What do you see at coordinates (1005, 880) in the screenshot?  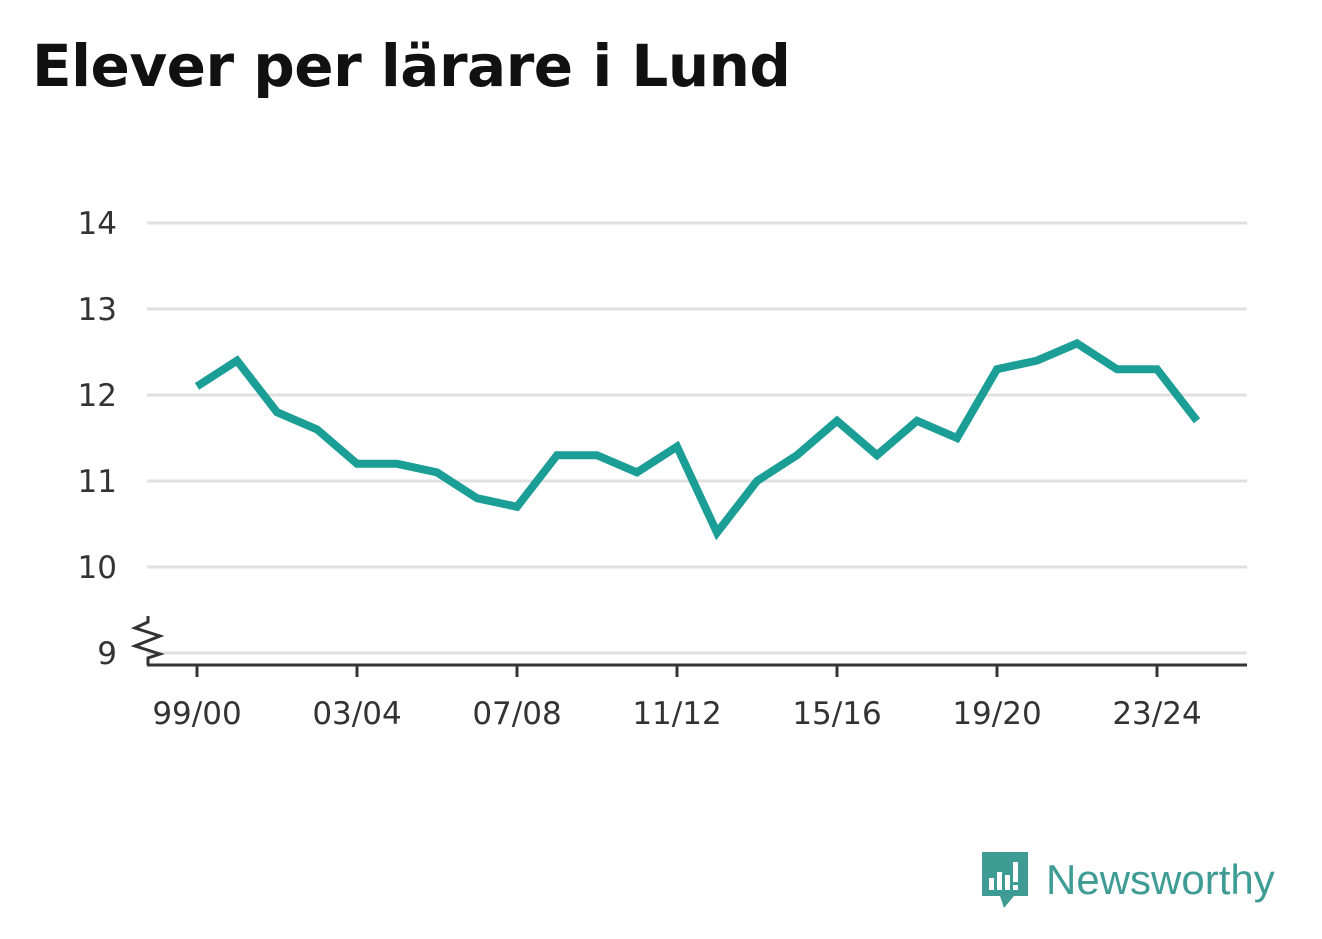 I see `newsworthy-logo-icon` at bounding box center [1005, 880].